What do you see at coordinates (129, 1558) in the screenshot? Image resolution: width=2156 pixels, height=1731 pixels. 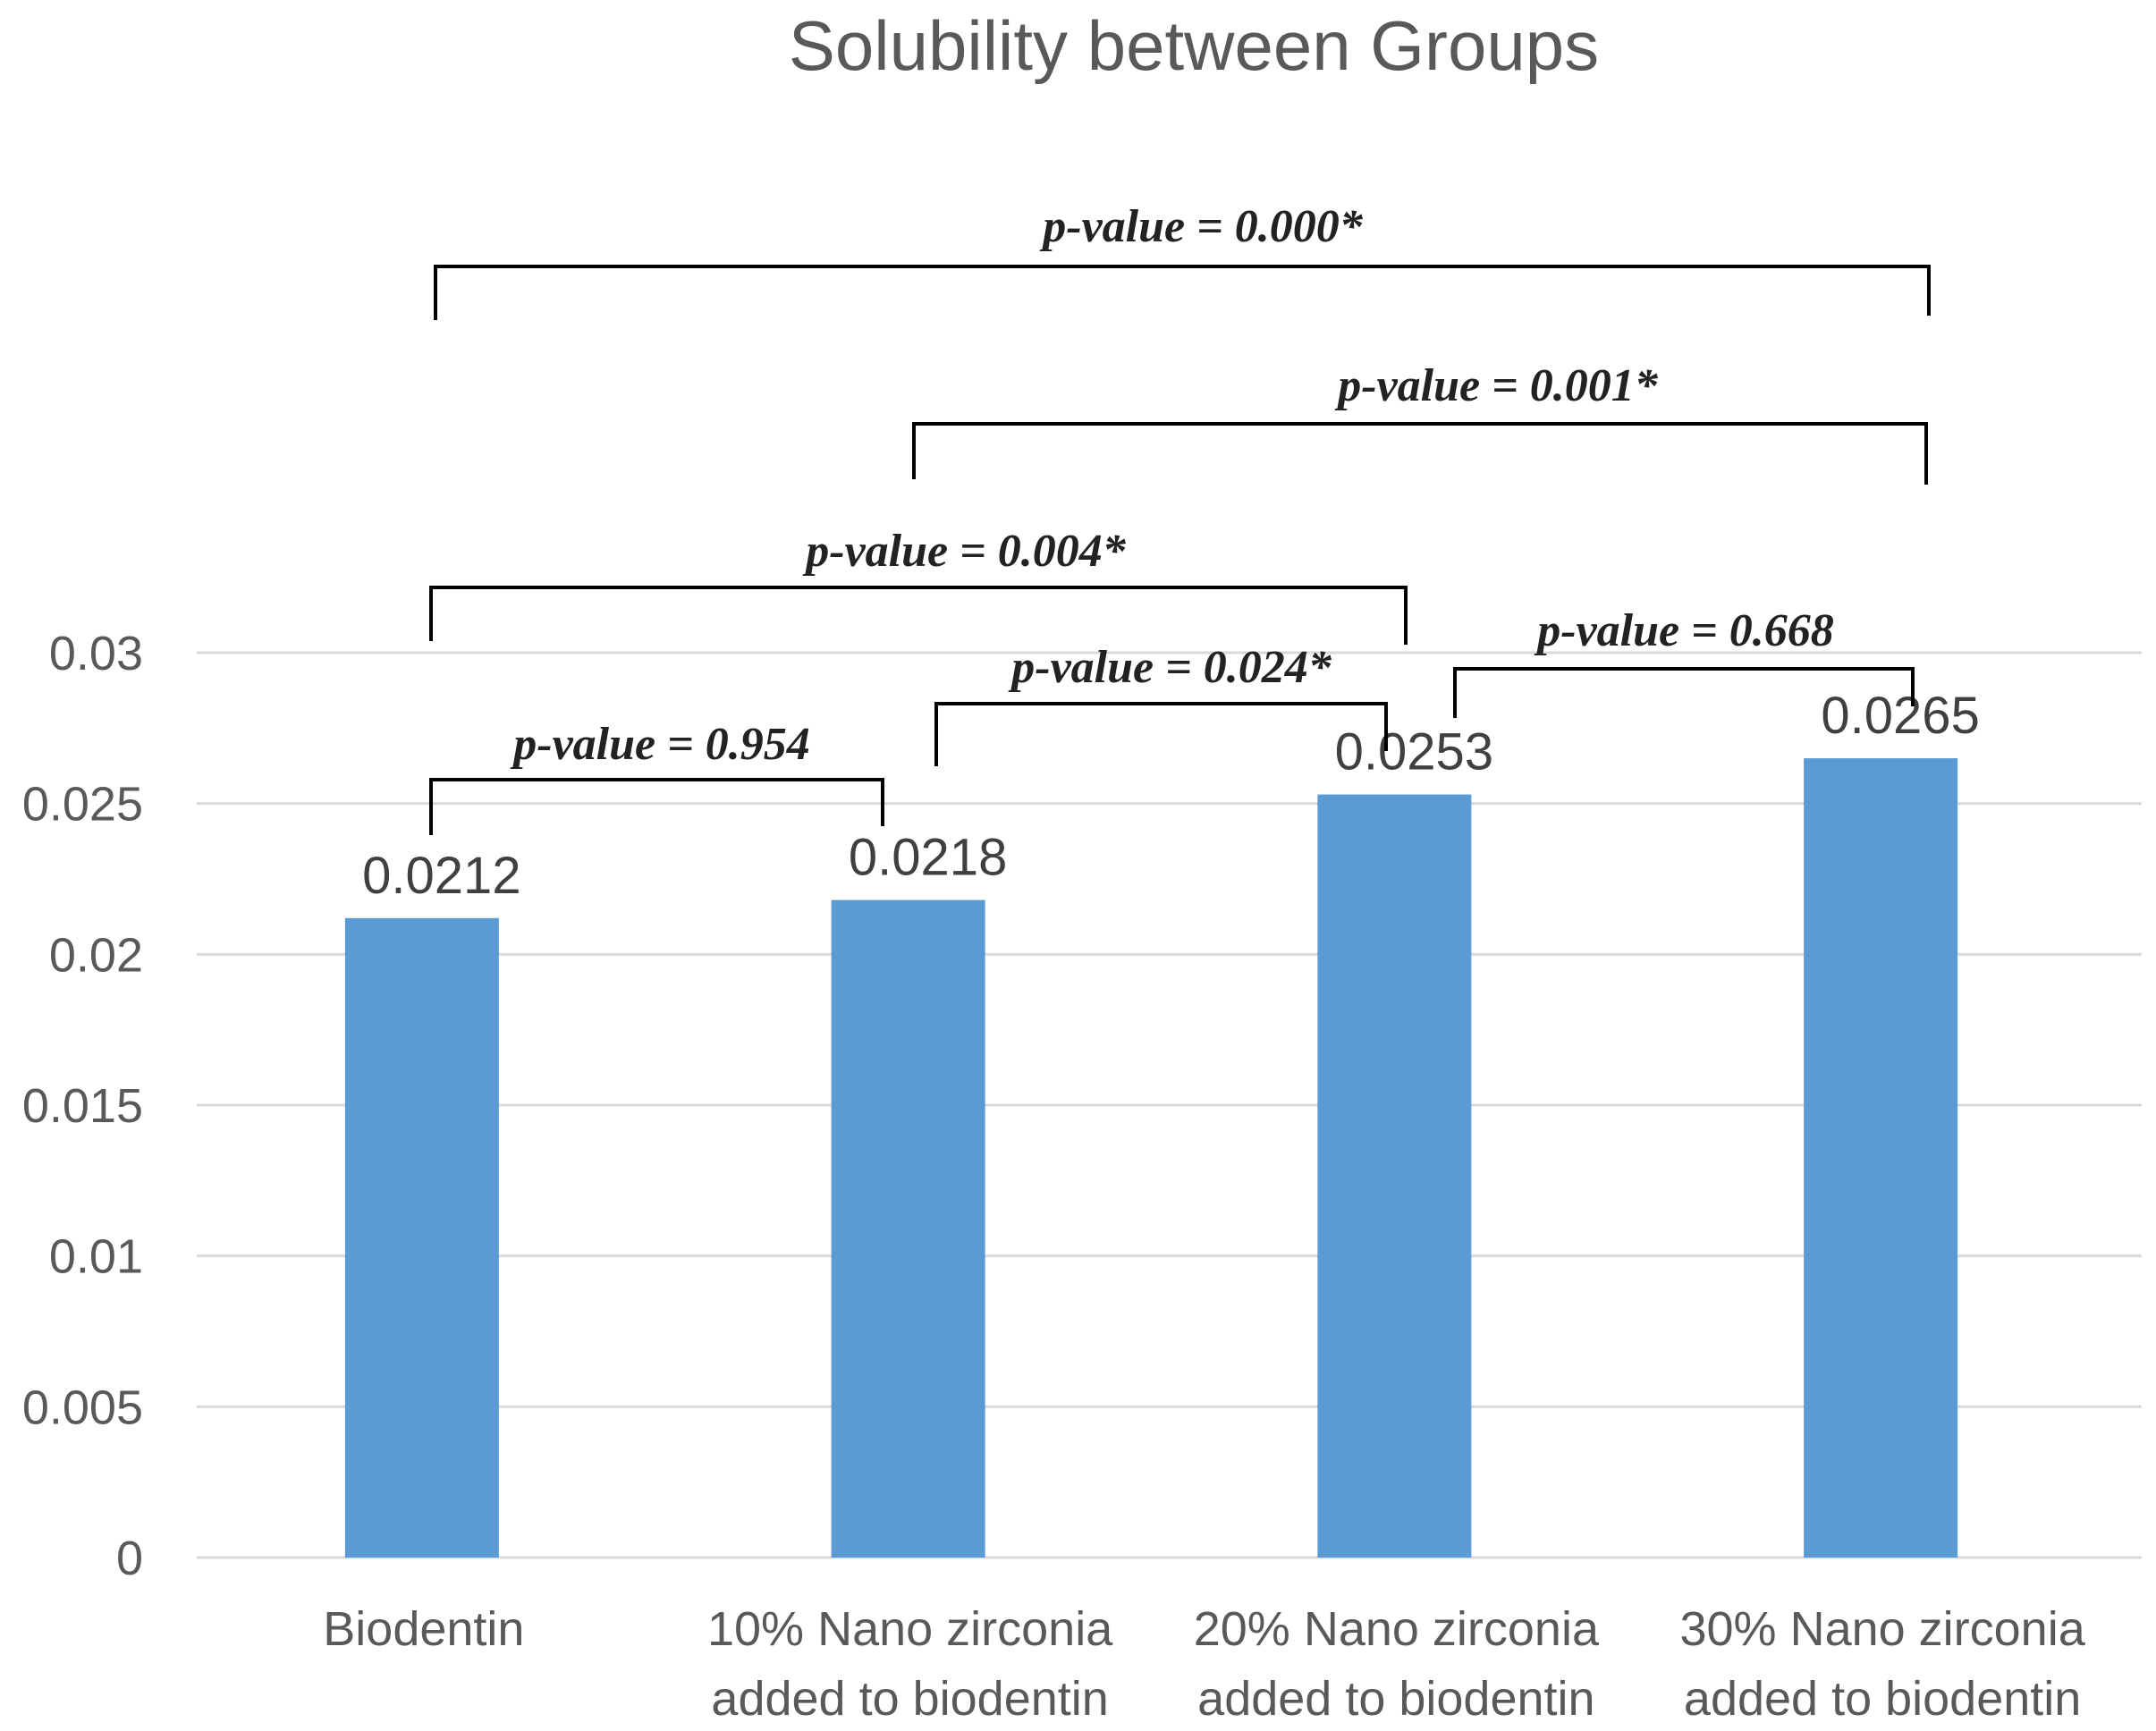 I see `y-tick-label: 0` at bounding box center [129, 1558].